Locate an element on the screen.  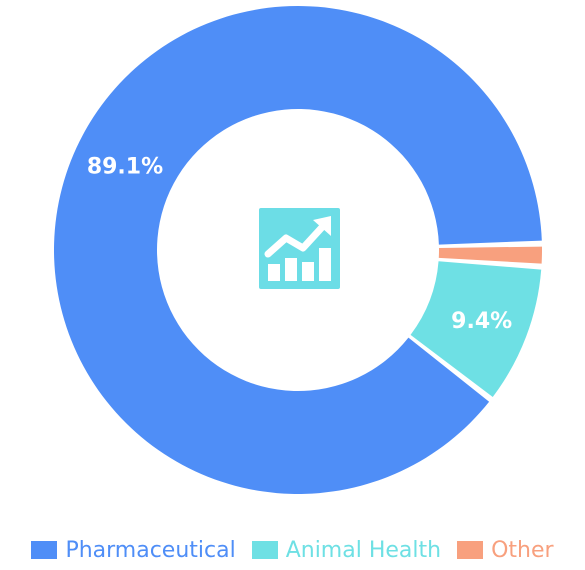
legend-item-animal-health: Animal Health is located at coordinates (346, 550).